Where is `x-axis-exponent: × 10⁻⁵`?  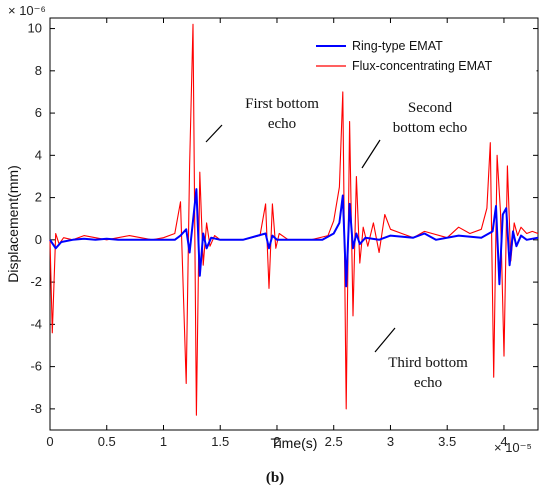 x-axis-exponent: × 10⁻⁵ is located at coordinates (513, 447).